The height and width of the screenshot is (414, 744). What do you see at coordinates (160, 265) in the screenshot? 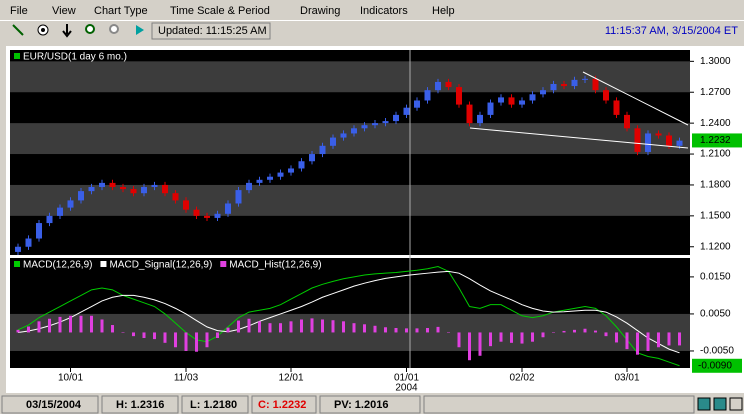
I see `legend-label: MACD_Signal(12,26,9)` at bounding box center [160, 265].